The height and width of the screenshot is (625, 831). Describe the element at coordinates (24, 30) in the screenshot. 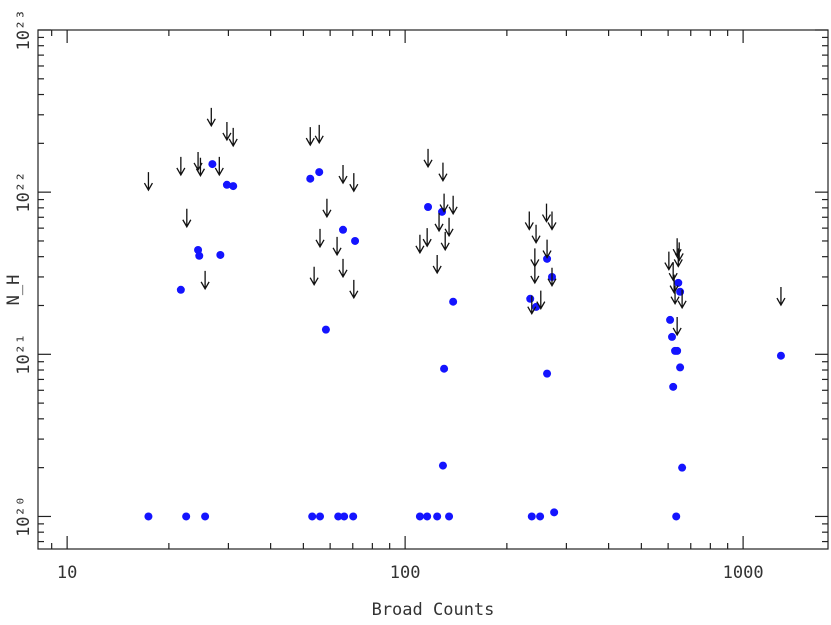

I see `y-tick-label: 10²³` at that location.